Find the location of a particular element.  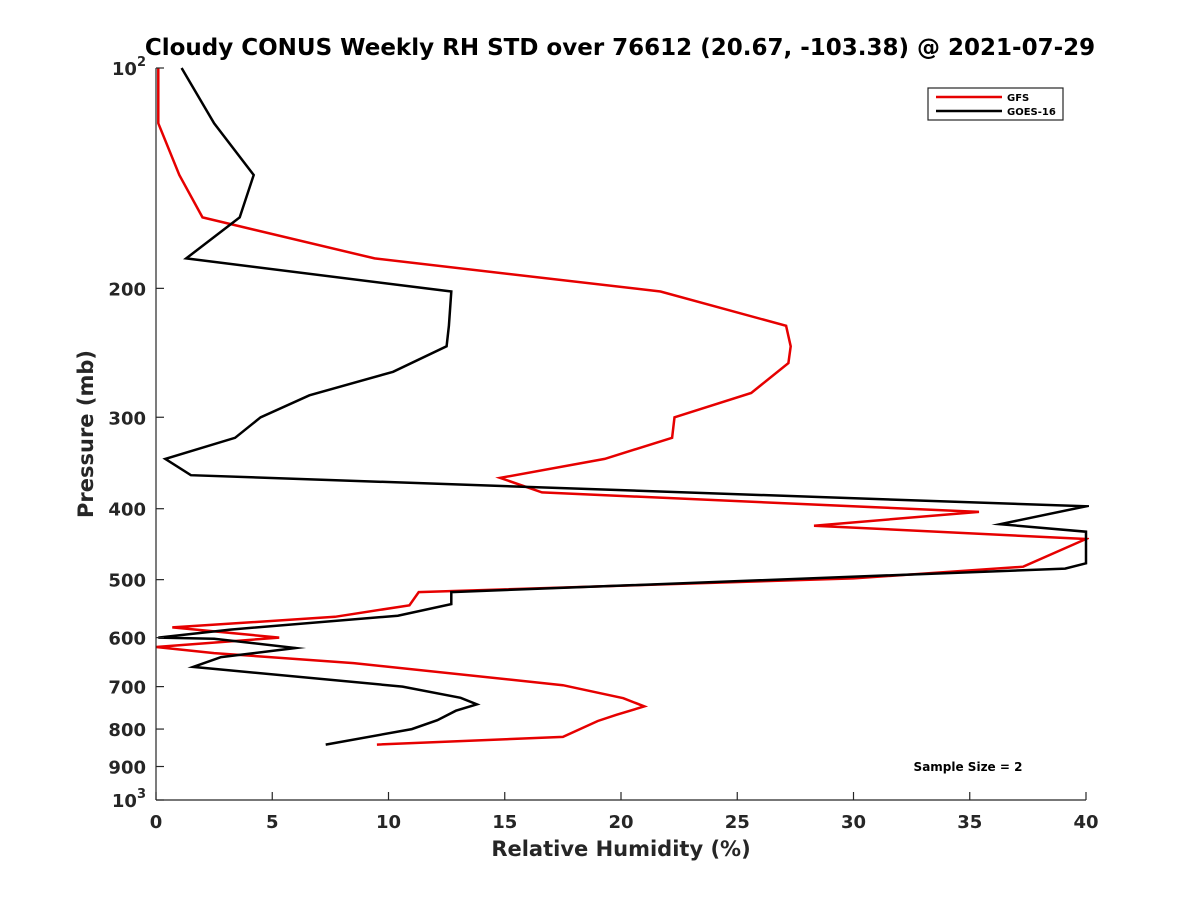

x-tick-label: 10 is located at coordinates (388, 822).